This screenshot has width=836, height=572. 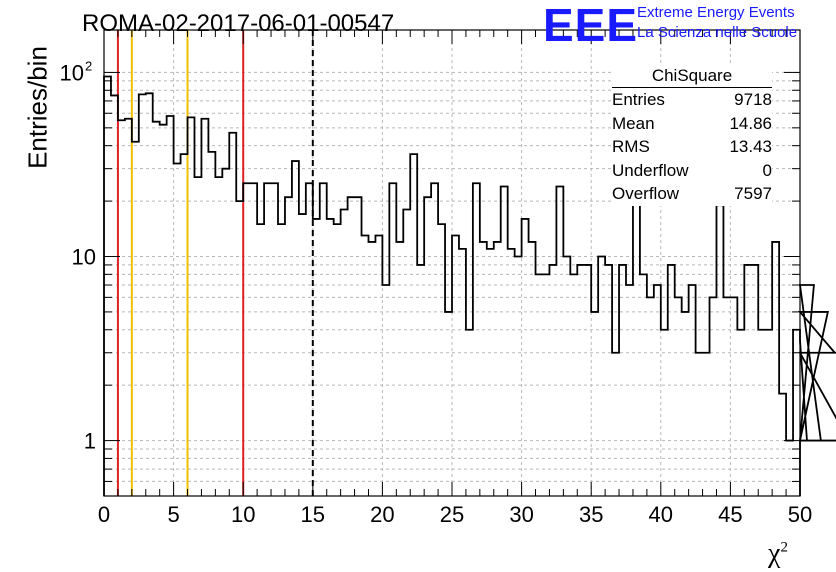 What do you see at coordinates (661, 514) in the screenshot?
I see `x-tick-label: 40` at bounding box center [661, 514].